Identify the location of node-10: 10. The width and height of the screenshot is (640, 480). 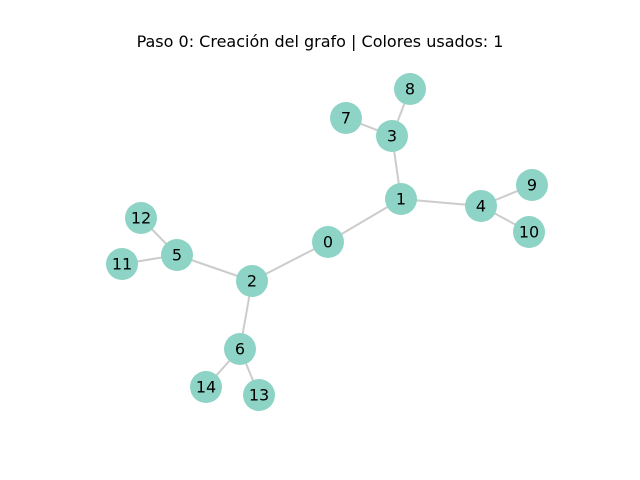
(529, 232).